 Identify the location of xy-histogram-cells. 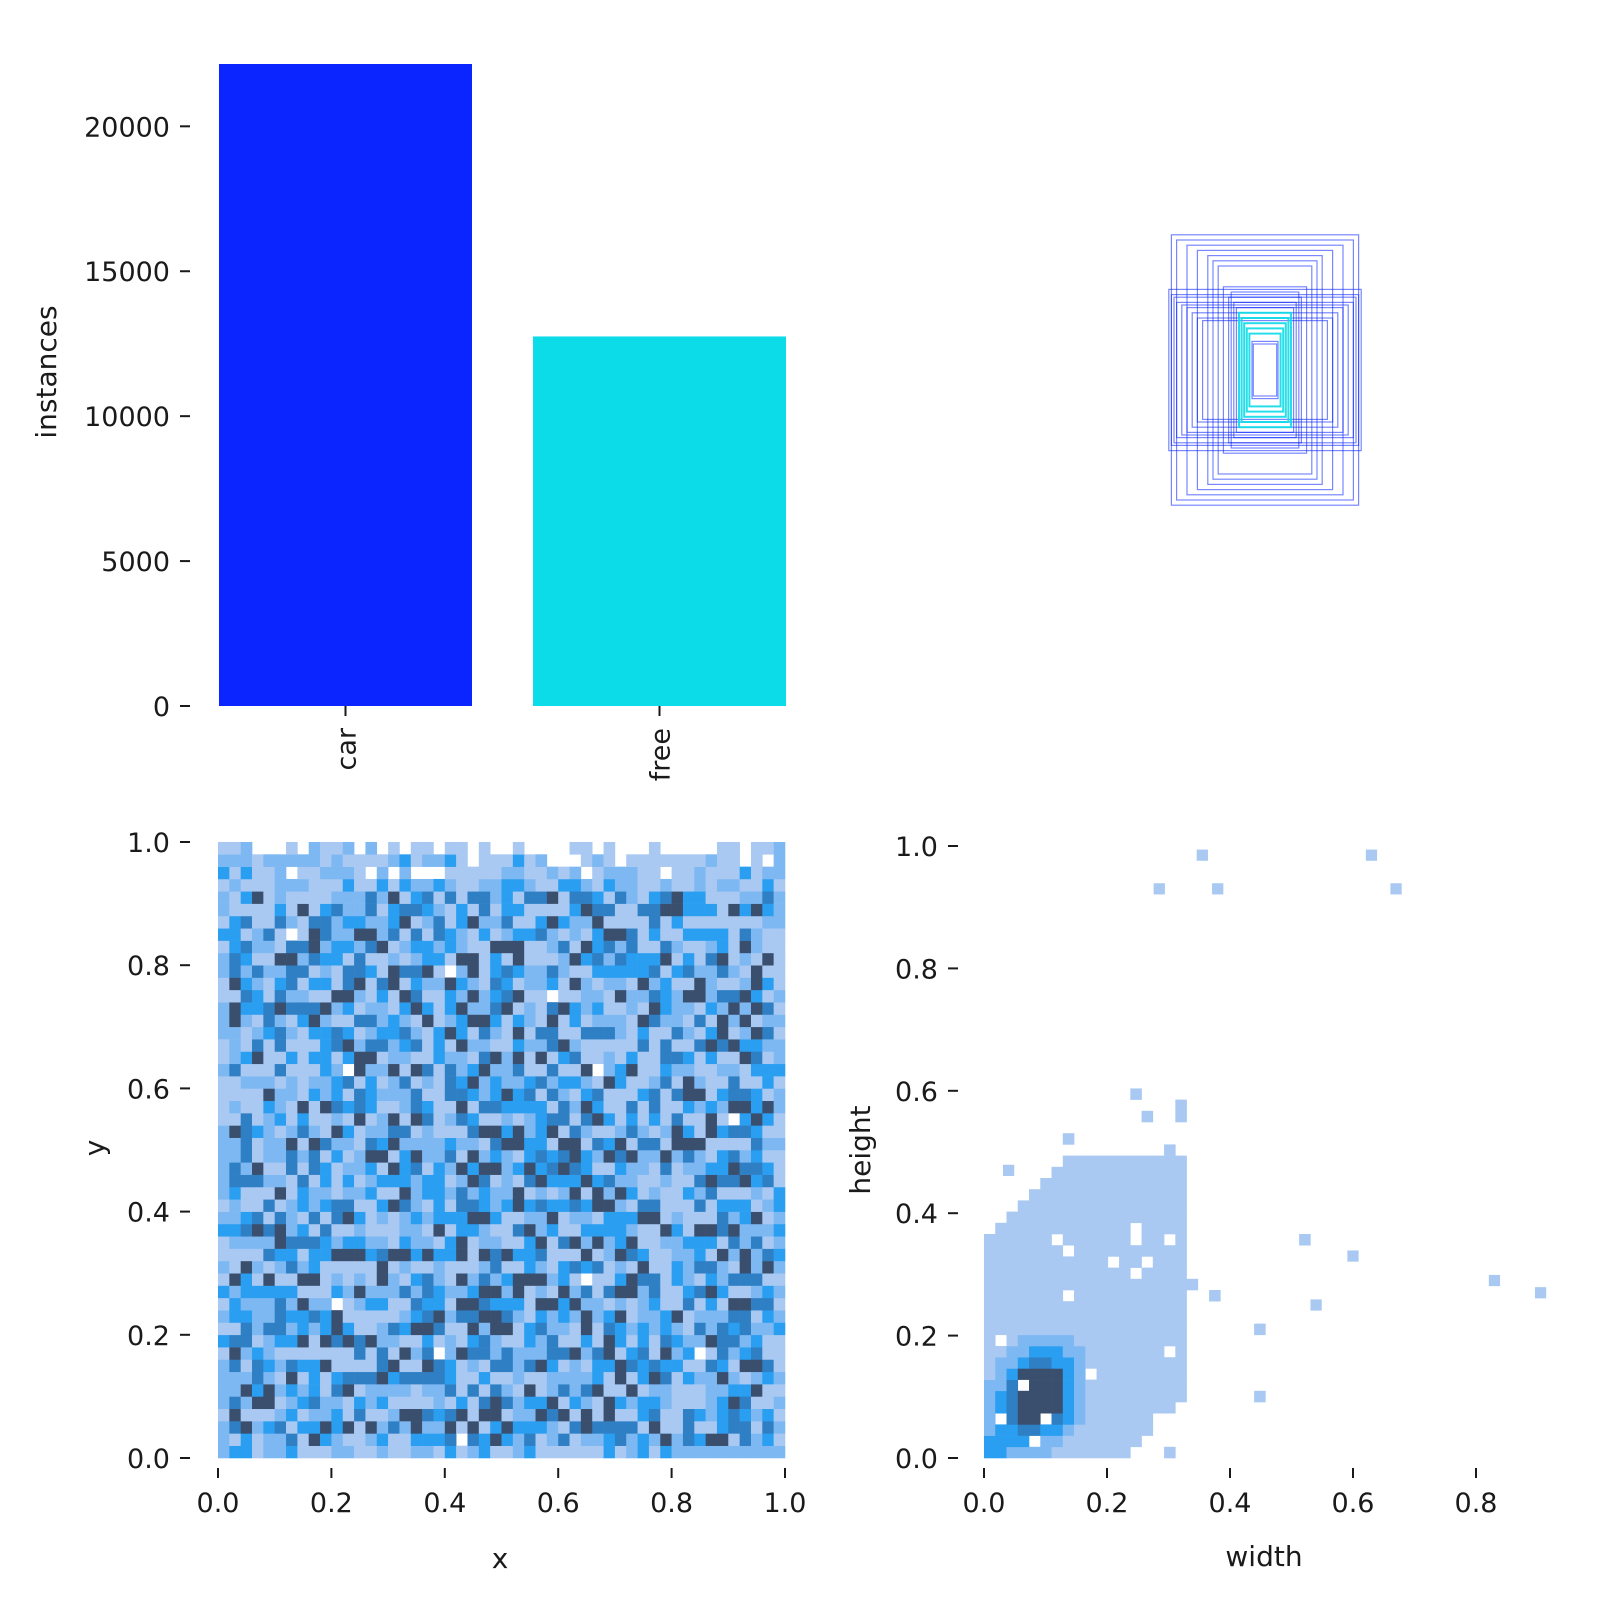
(502, 1150).